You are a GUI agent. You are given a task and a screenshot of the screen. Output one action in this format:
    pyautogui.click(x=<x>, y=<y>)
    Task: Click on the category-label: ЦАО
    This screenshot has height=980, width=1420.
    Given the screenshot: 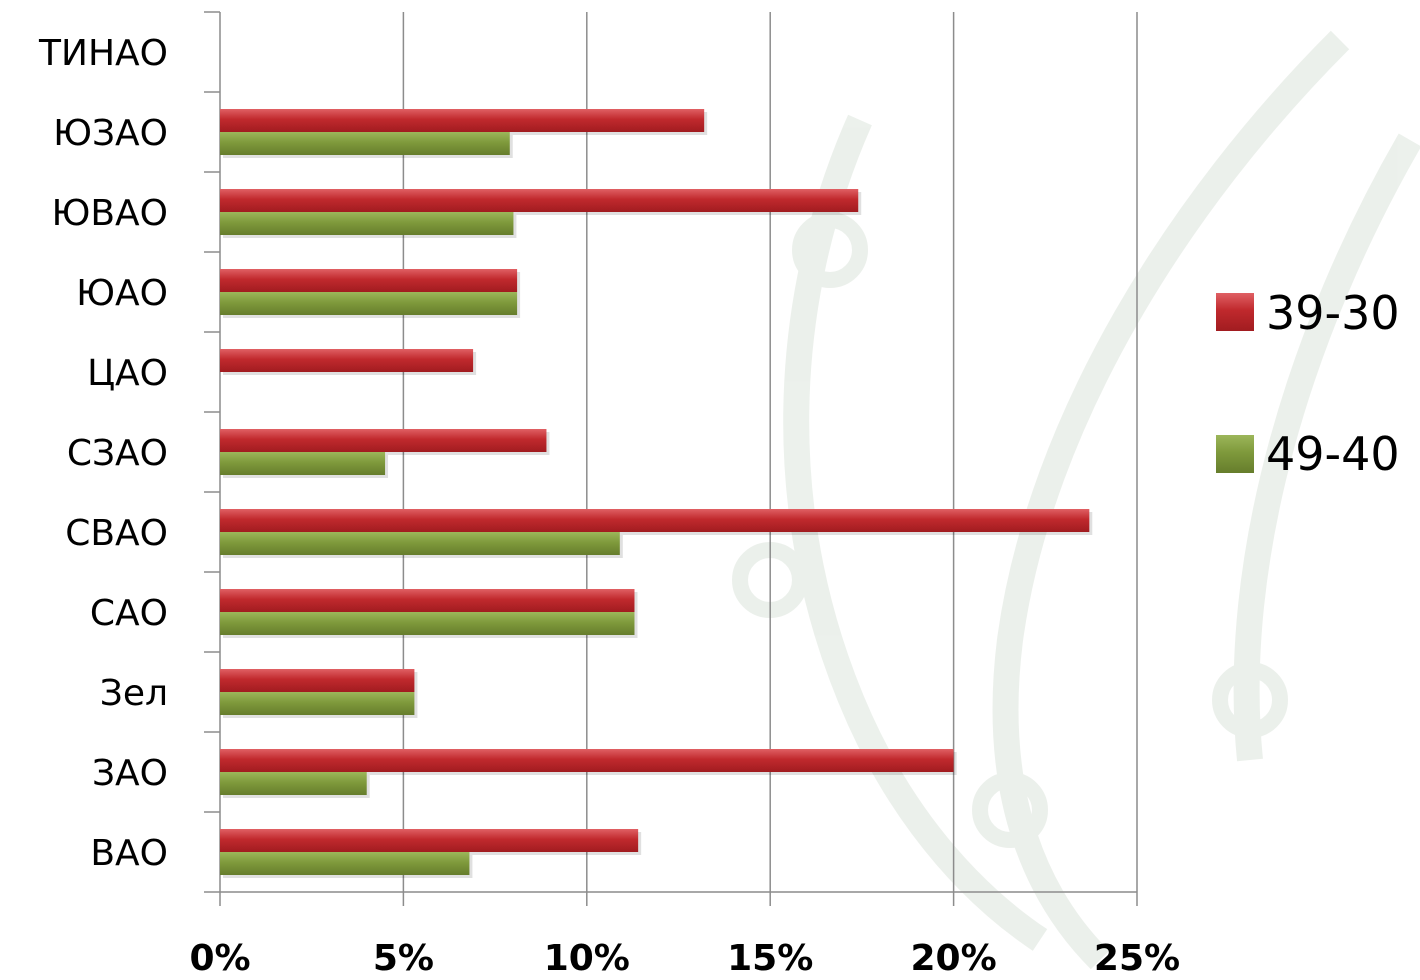 What is the action you would take?
    pyautogui.click(x=127, y=373)
    